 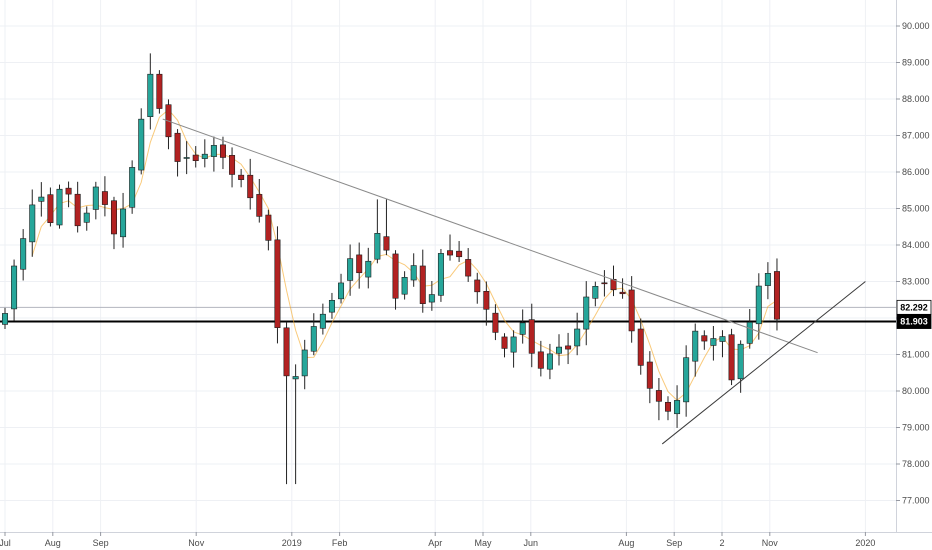 What do you see at coordinates (916, 282) in the screenshot?
I see `y-tick-label: 83.000` at bounding box center [916, 282].